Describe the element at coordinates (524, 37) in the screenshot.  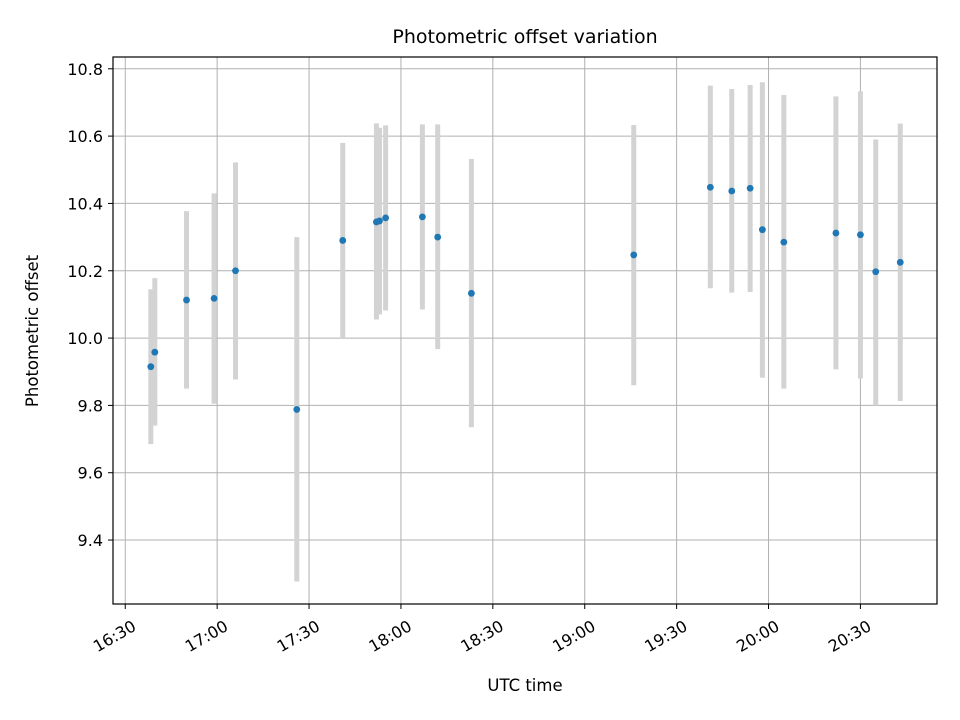
I see `chart-title: Photometric offset variation` at that location.